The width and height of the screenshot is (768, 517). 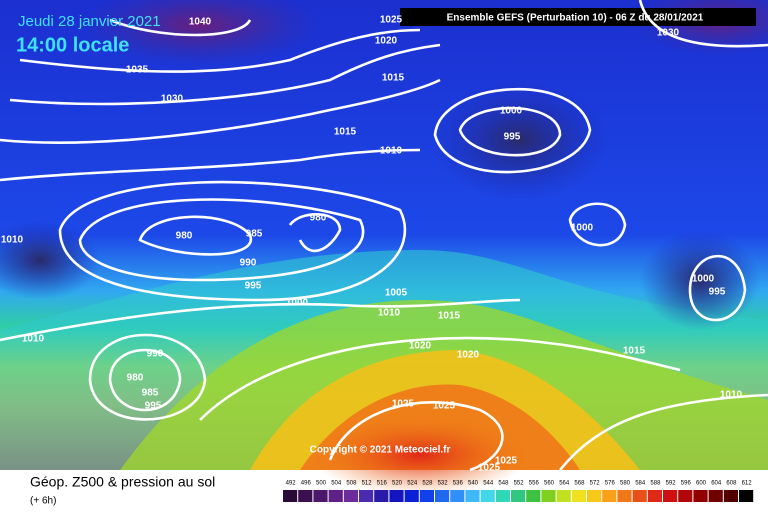 What do you see at coordinates (412, 484) in the screenshot?
I see `scale-label: 524` at bounding box center [412, 484].